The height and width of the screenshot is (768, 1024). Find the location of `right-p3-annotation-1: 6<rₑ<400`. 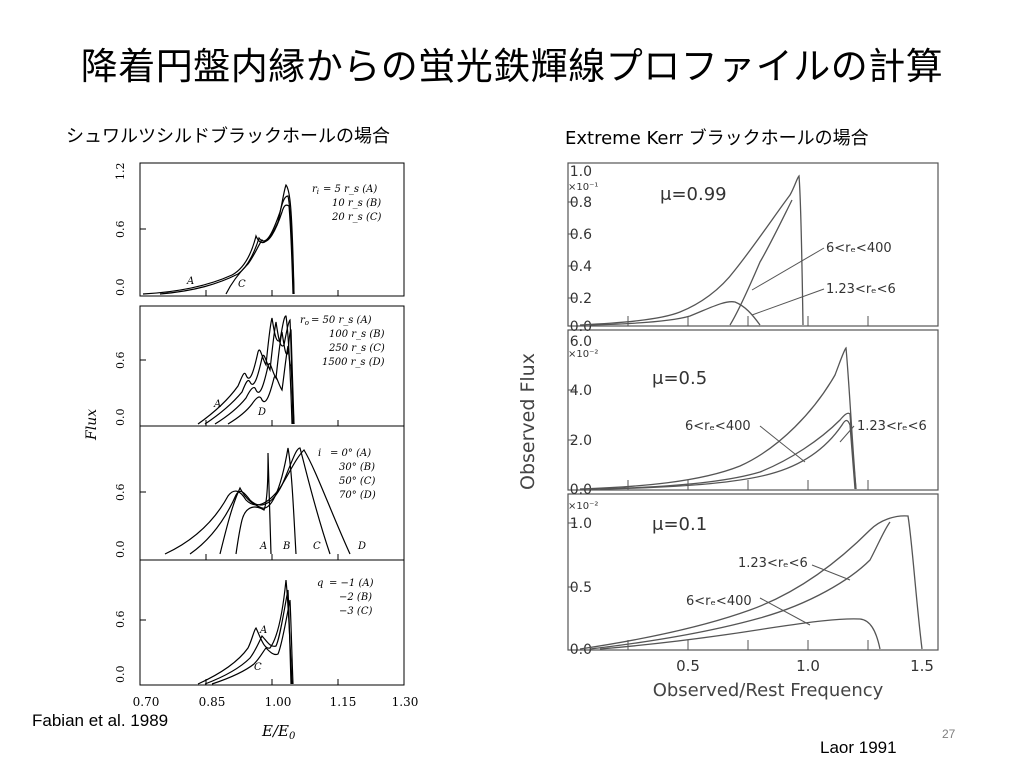

right-p3-annotation-1: 6<rₑ<400 is located at coordinates (719, 601).